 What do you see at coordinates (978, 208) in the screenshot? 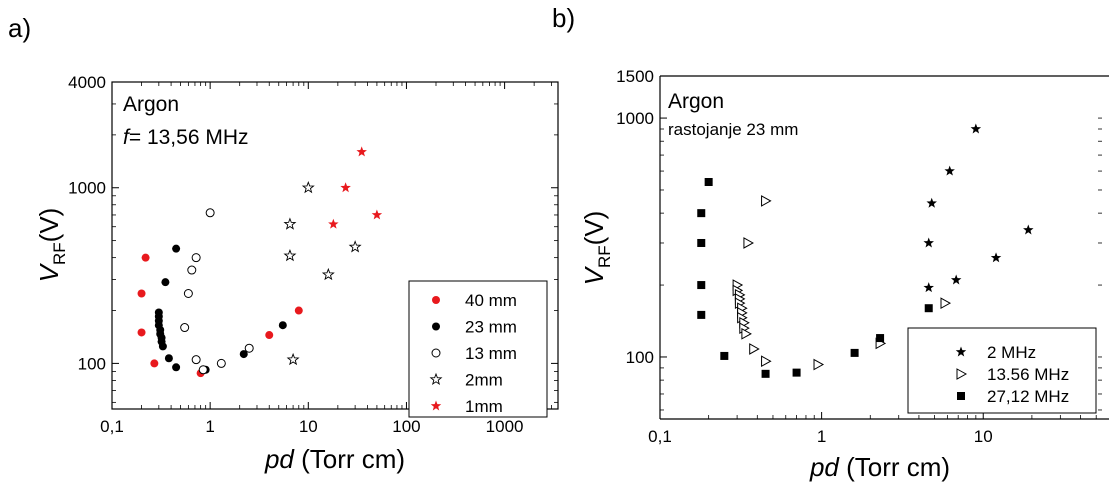
I see `series-2-mhz` at bounding box center [978, 208].